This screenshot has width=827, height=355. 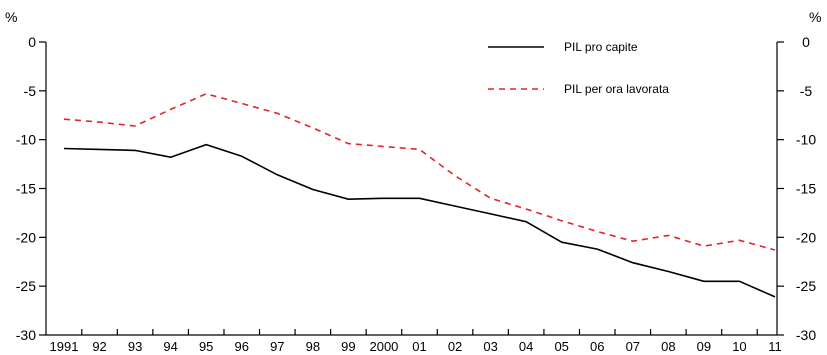 What do you see at coordinates (616, 89) in the screenshot?
I see `legend-label: PIL per ora lavorata` at bounding box center [616, 89].